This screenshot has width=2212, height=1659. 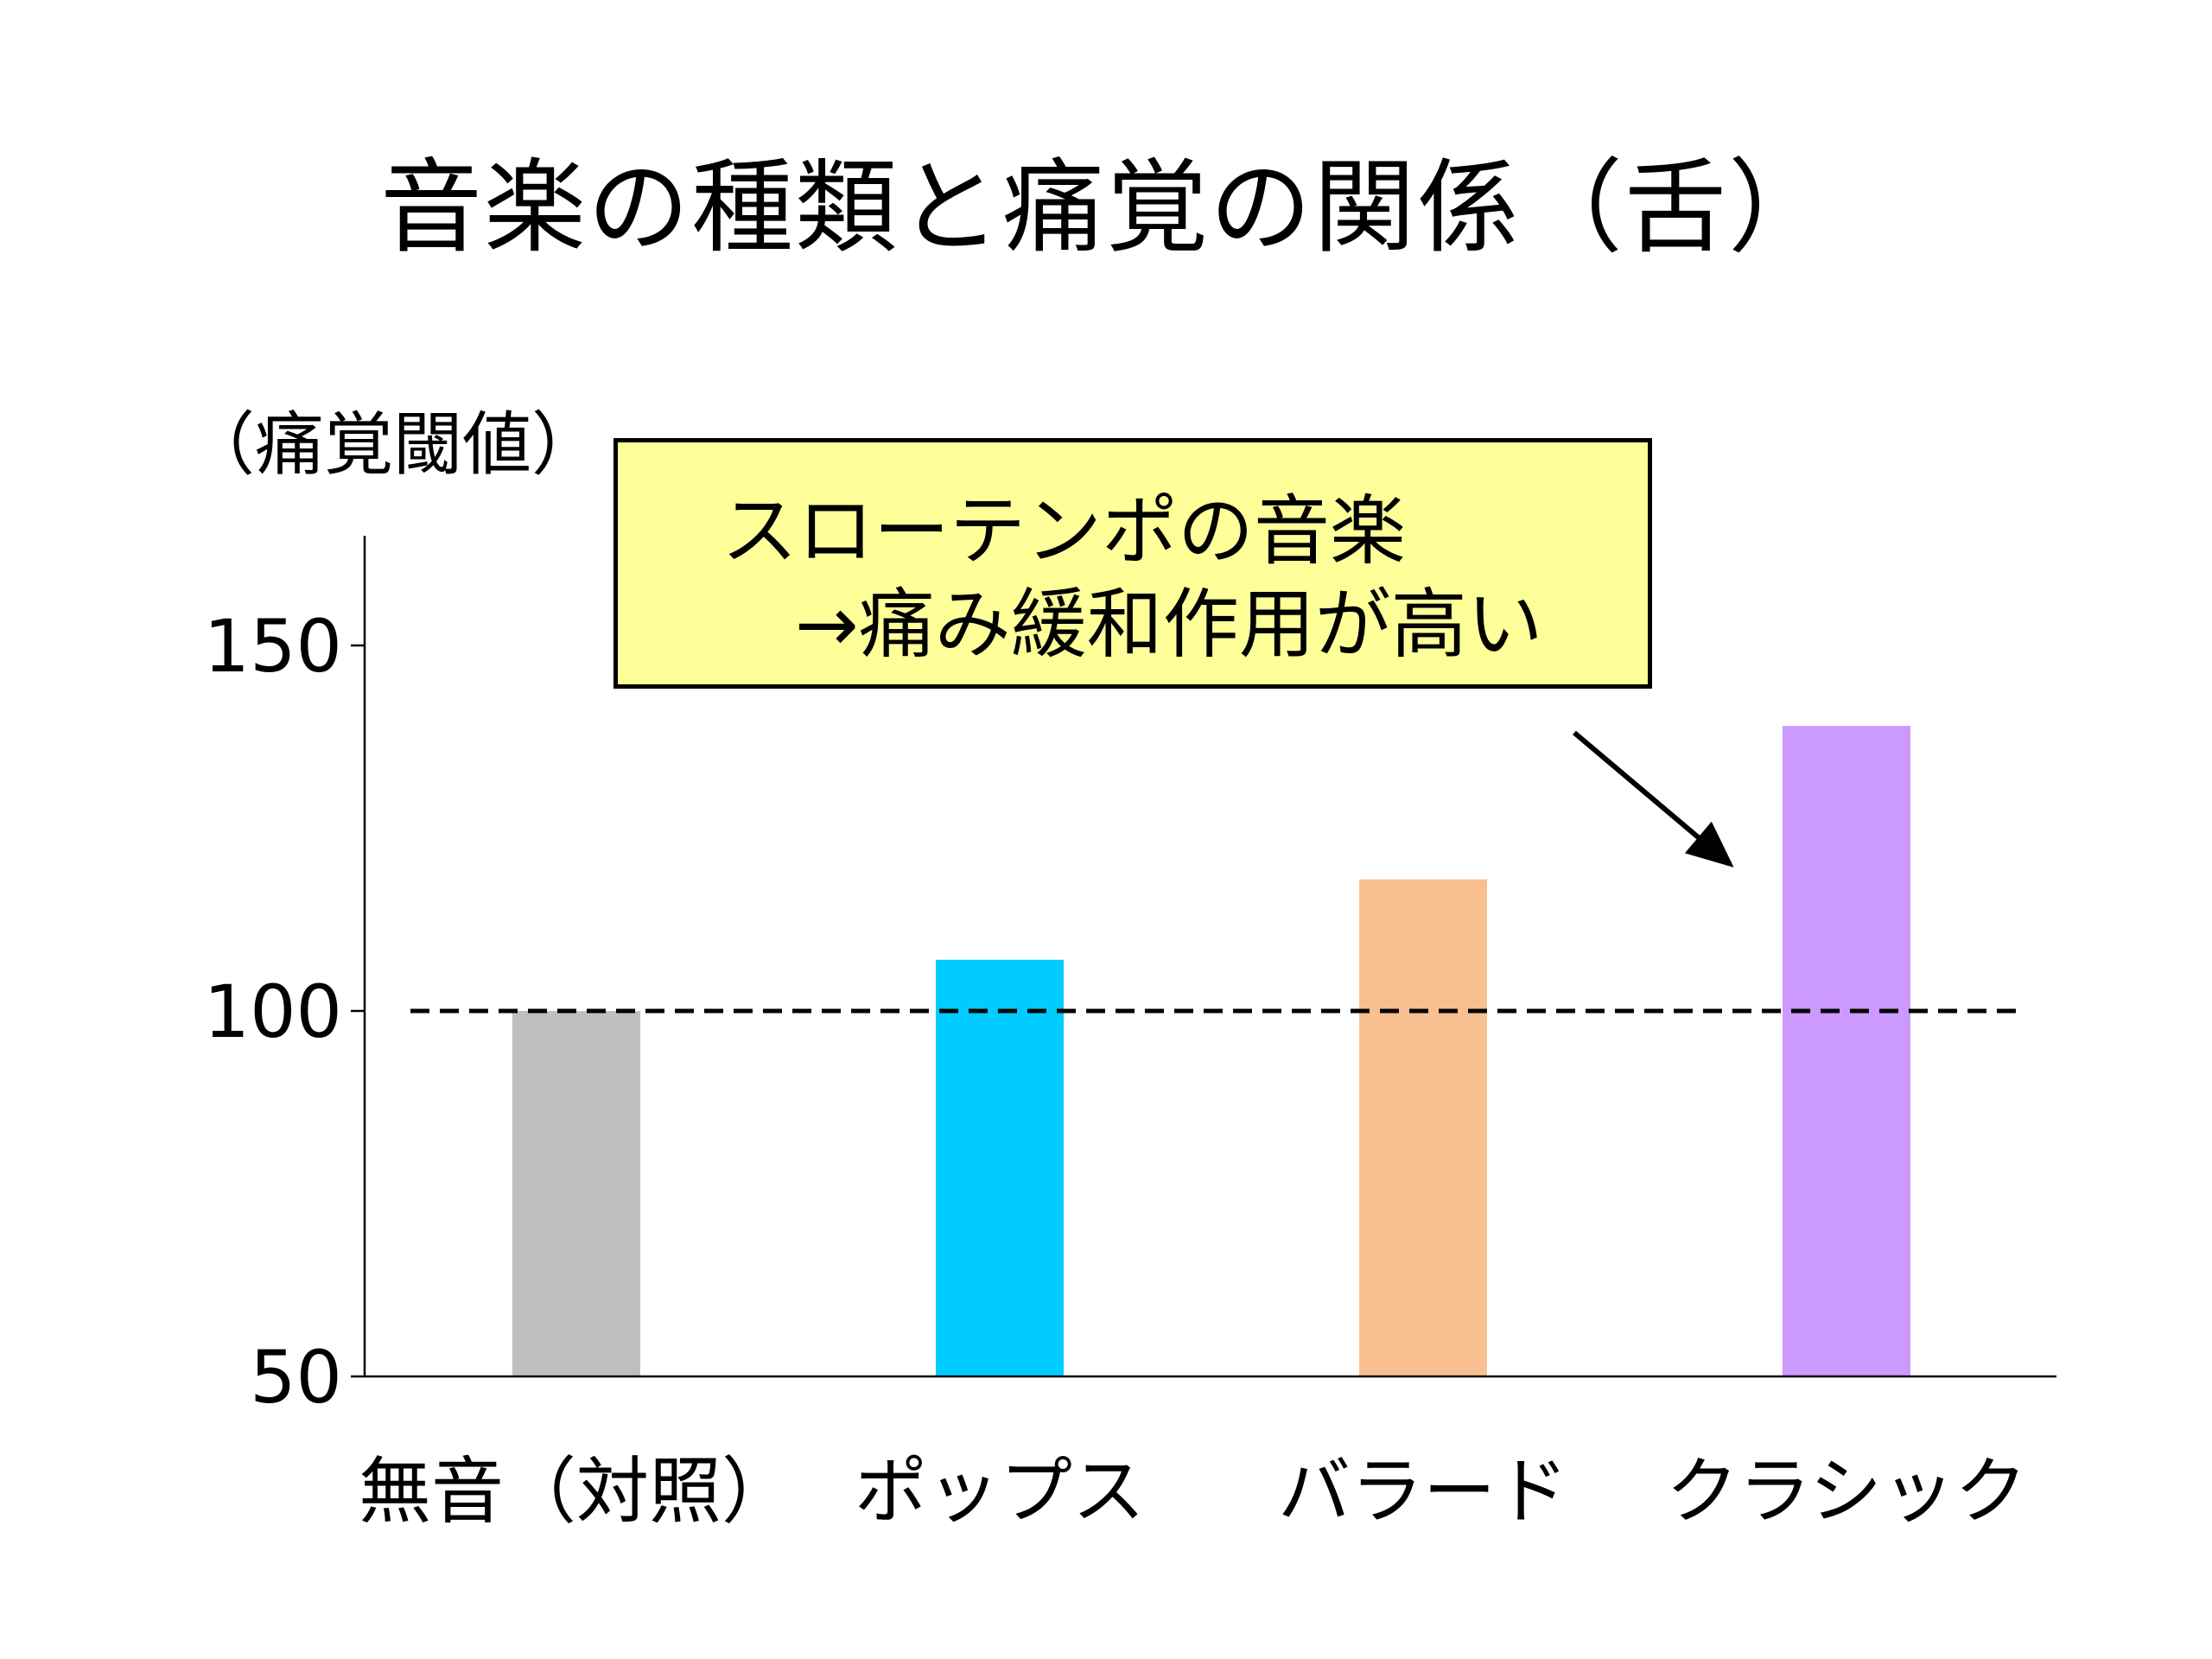 I want to click on x-category-label-4: クラシック, so click(x=1846, y=1491).